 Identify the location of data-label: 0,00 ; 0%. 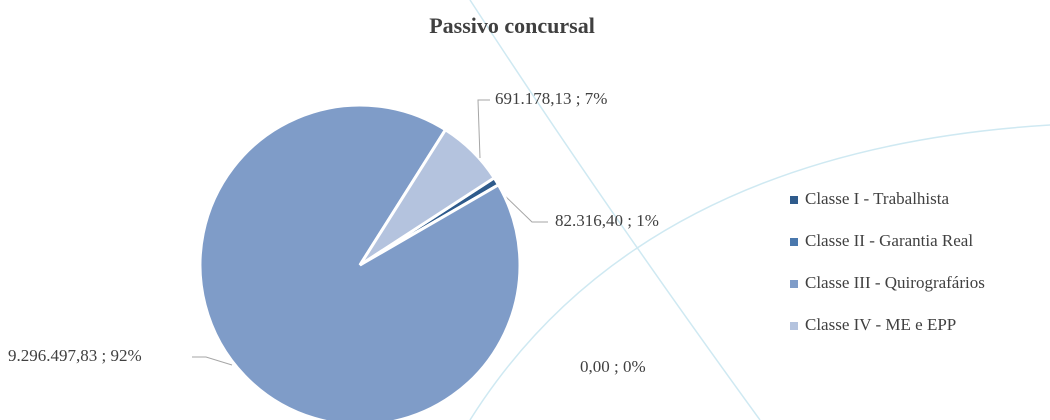
(613, 366).